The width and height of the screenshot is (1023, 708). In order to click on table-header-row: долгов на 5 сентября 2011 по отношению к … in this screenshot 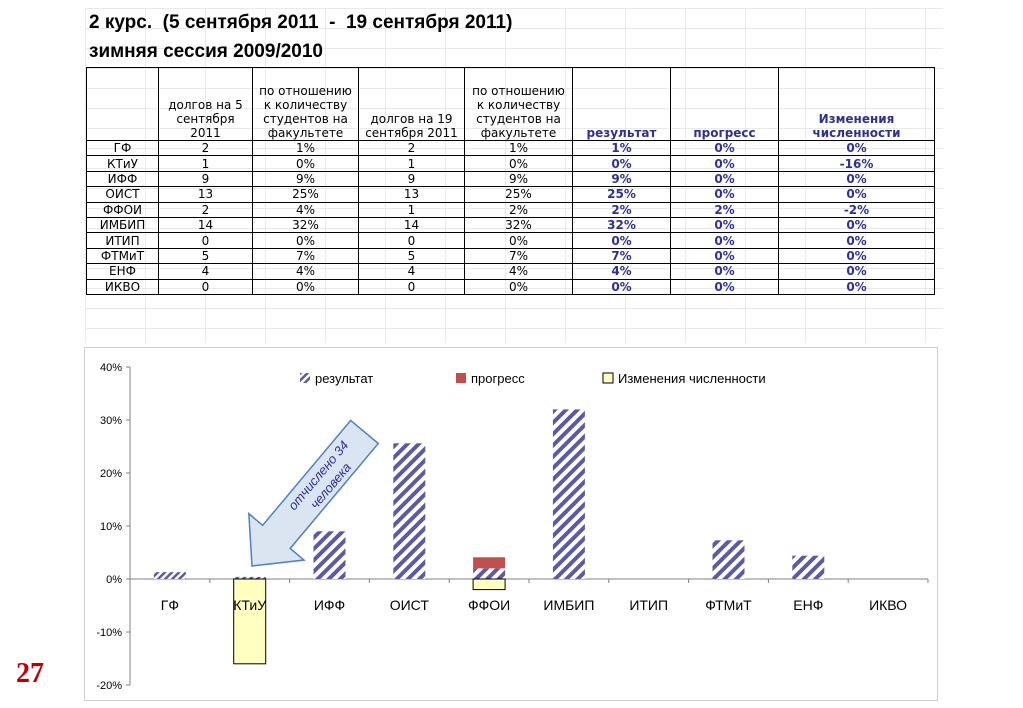, I will do `click(510, 104)`.